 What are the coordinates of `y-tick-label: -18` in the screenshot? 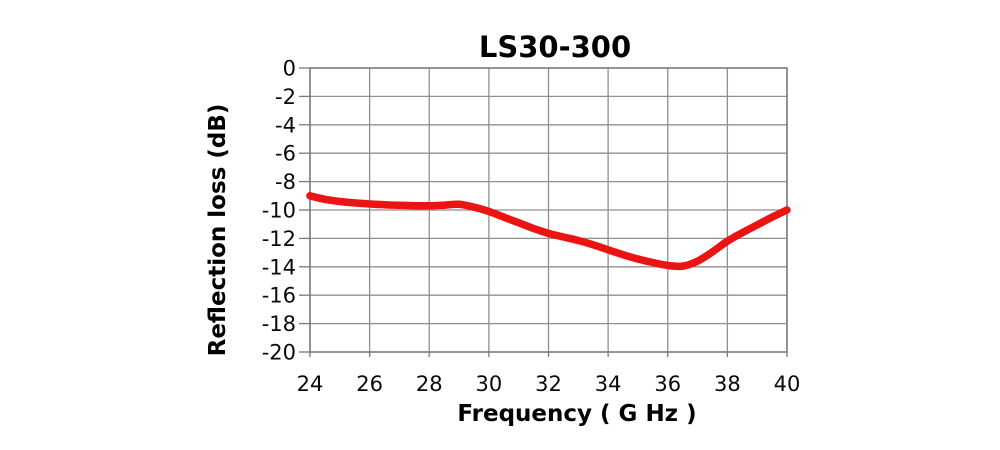 It's located at (279, 324).